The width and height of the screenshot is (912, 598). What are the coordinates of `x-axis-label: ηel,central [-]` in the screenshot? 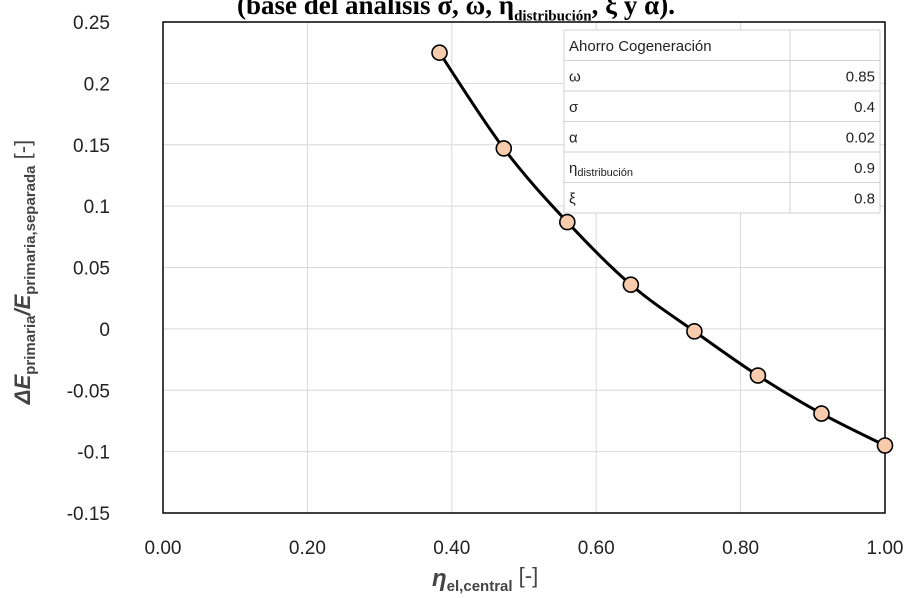 It's located at (485, 579).